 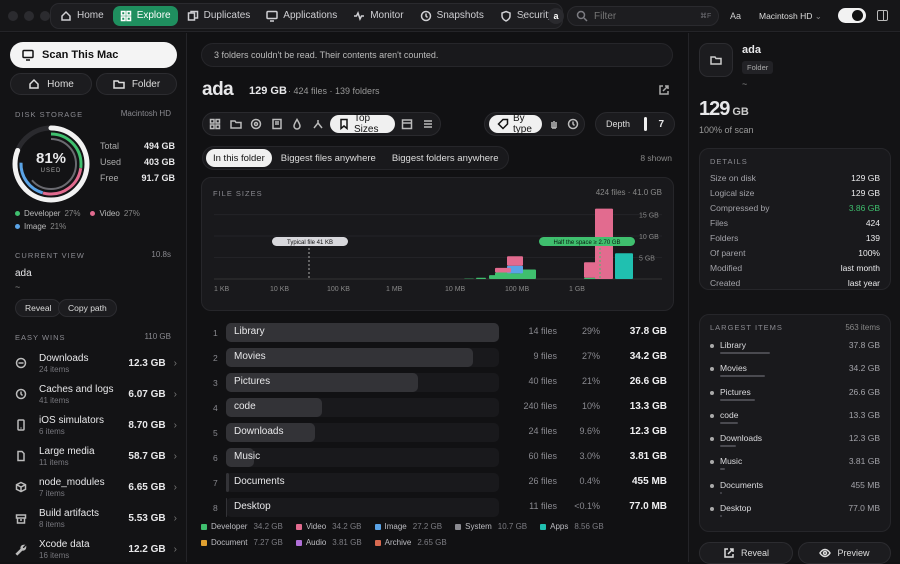 I want to click on disk-stat-value: 403 GB, so click(x=159, y=165).